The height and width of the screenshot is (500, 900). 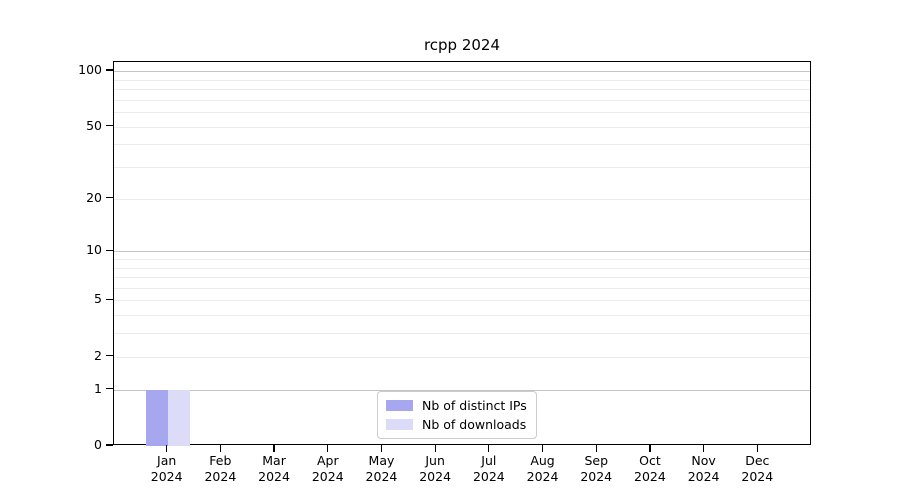 What do you see at coordinates (178, 417) in the screenshot?
I see `bar-downloads-jan` at bounding box center [178, 417].